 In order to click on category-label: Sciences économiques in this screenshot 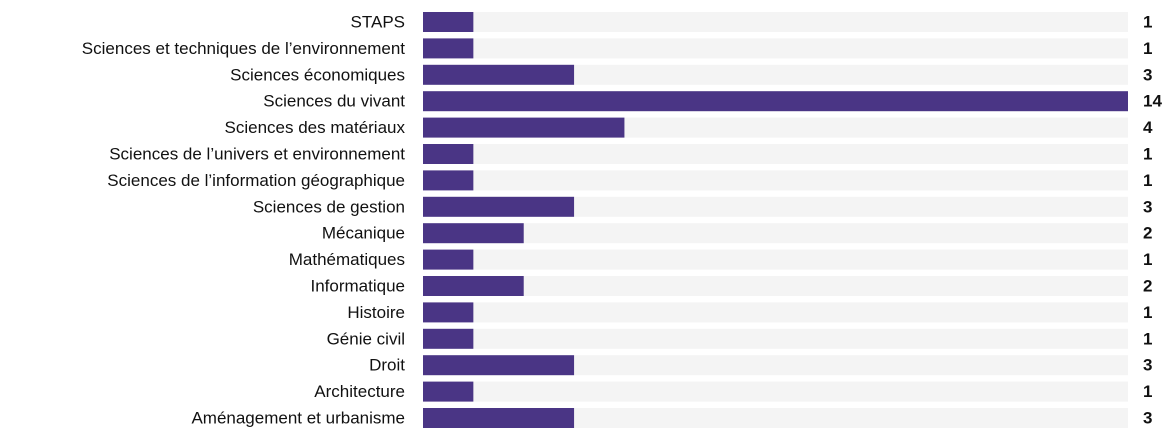, I will do `click(317, 74)`.